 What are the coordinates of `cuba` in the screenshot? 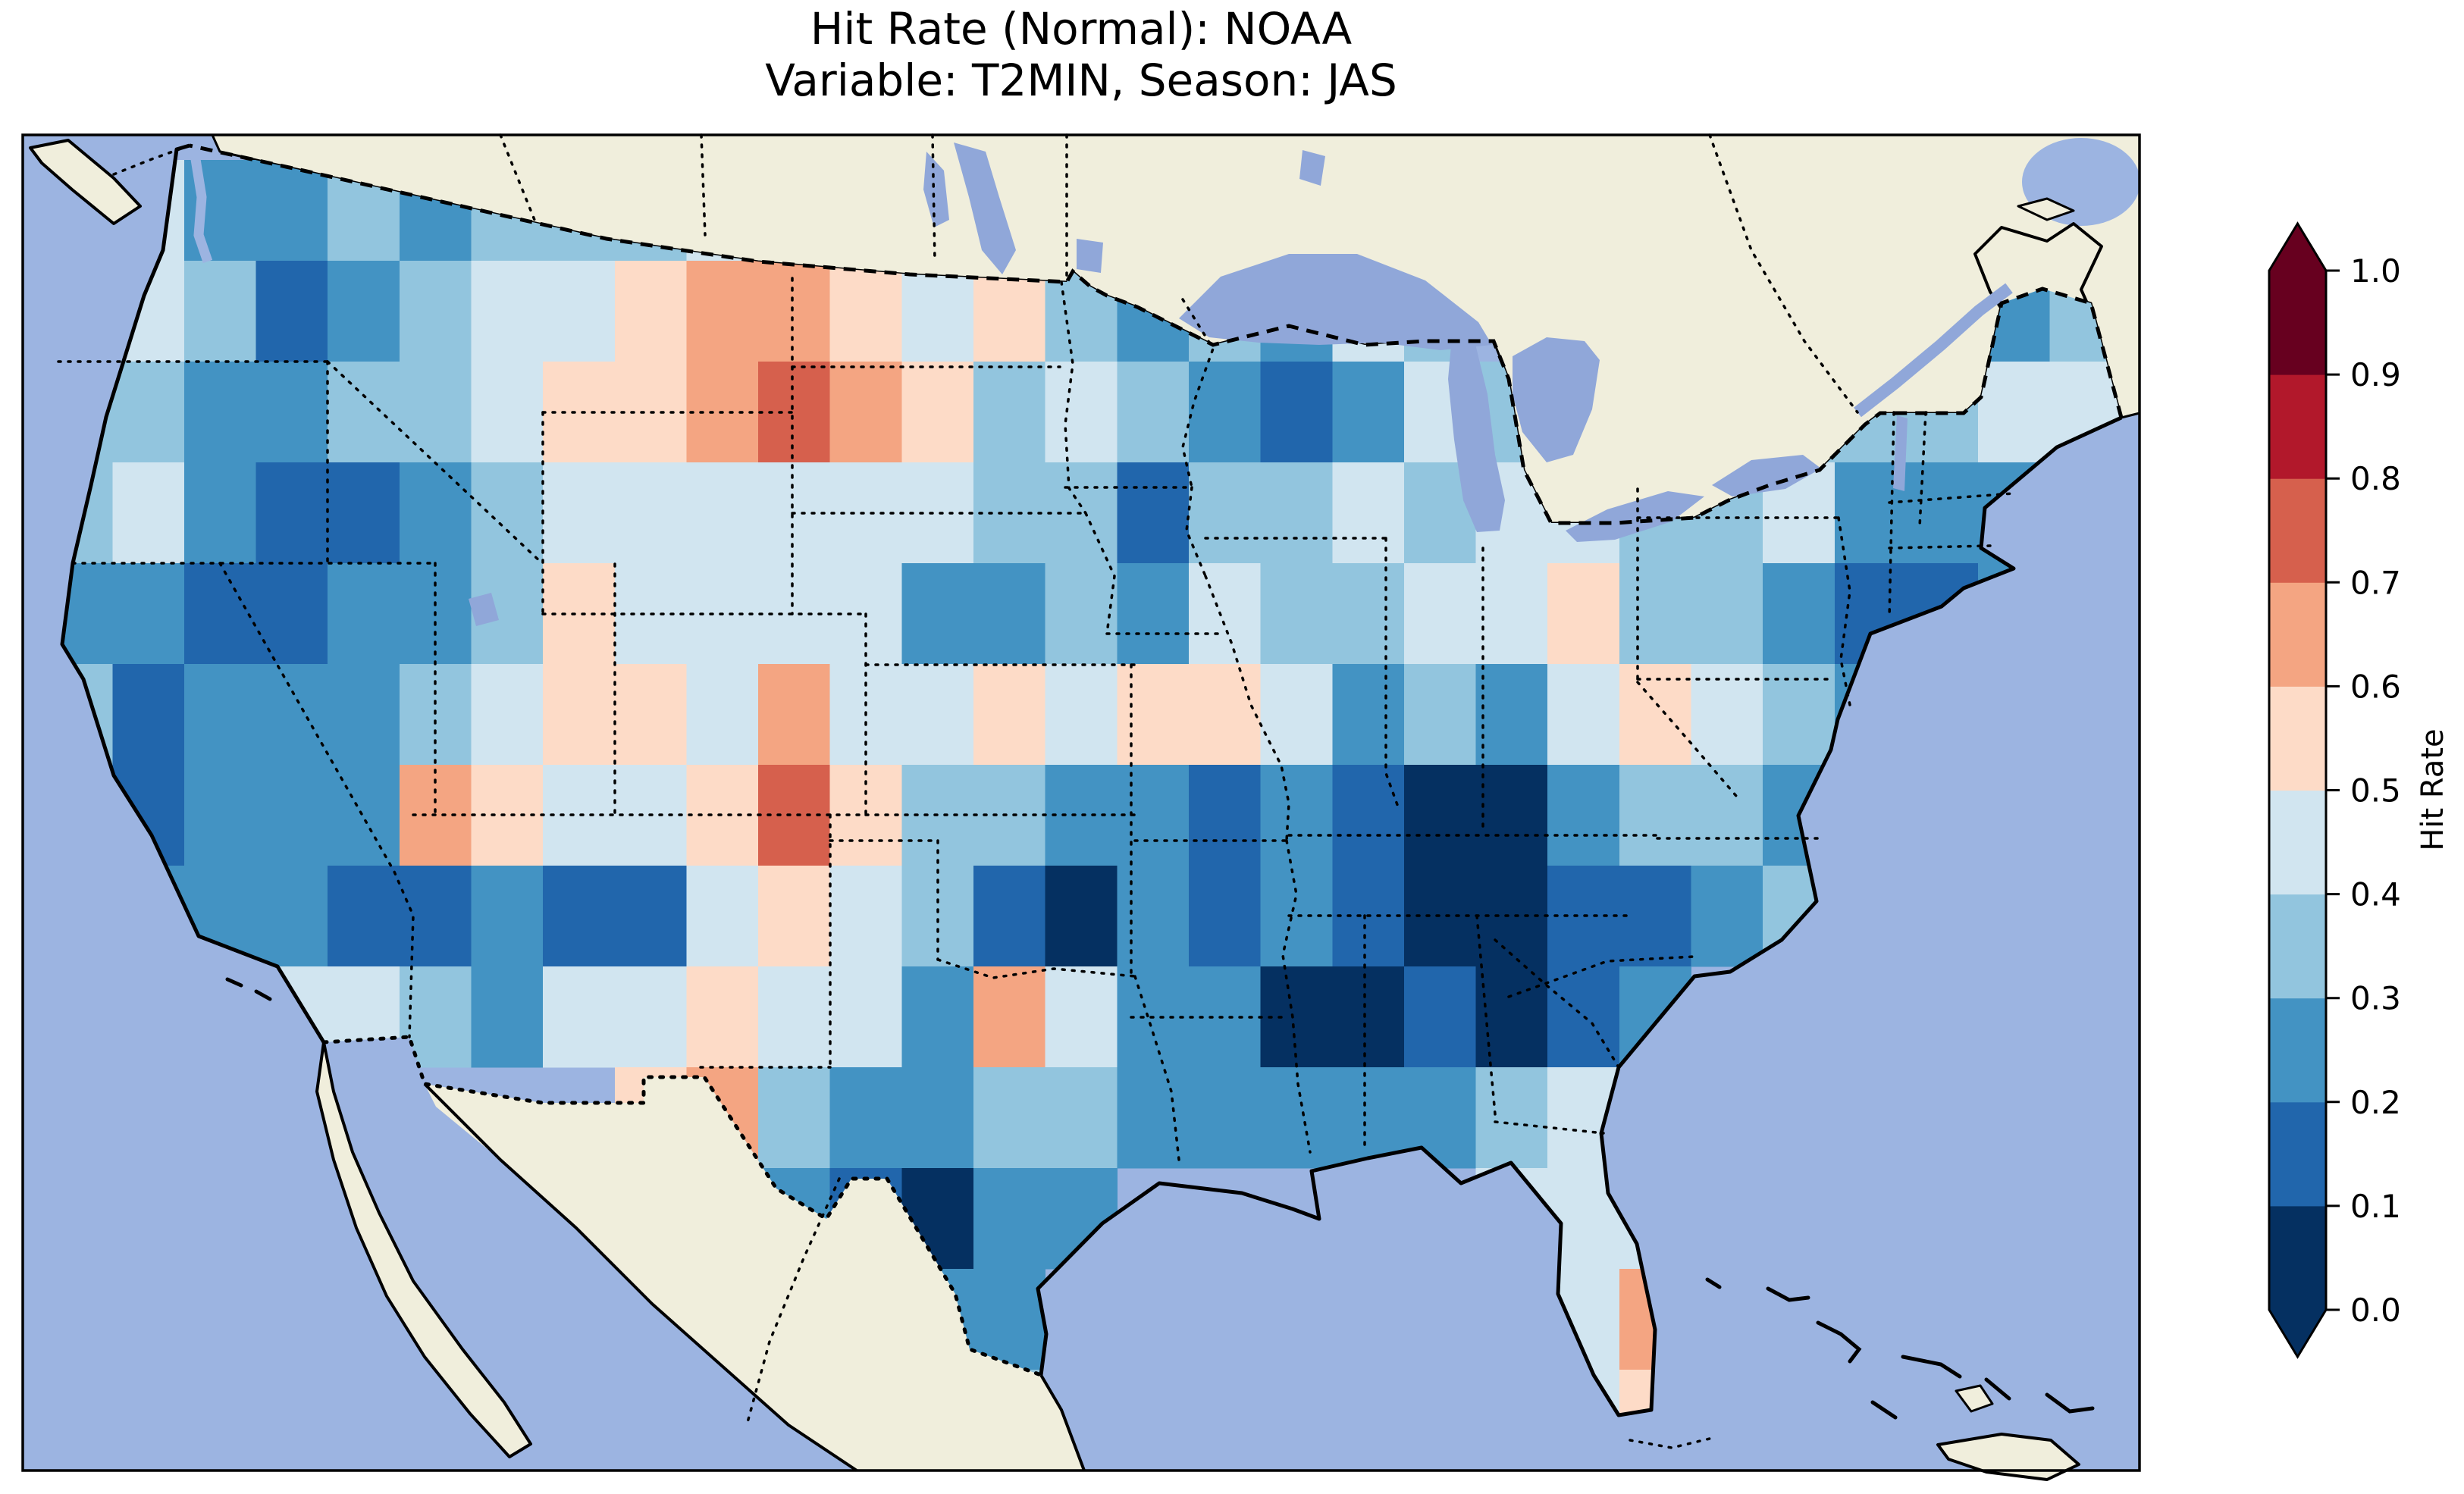 It's located at (2008, 1457).